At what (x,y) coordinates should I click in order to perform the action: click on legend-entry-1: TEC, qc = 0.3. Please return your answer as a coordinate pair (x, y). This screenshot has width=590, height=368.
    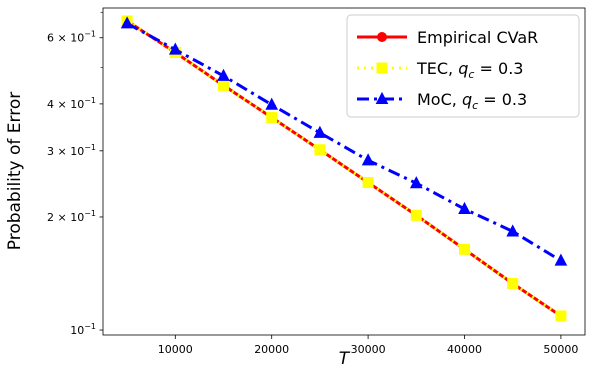
    Looking at the image, I should click on (440, 70).